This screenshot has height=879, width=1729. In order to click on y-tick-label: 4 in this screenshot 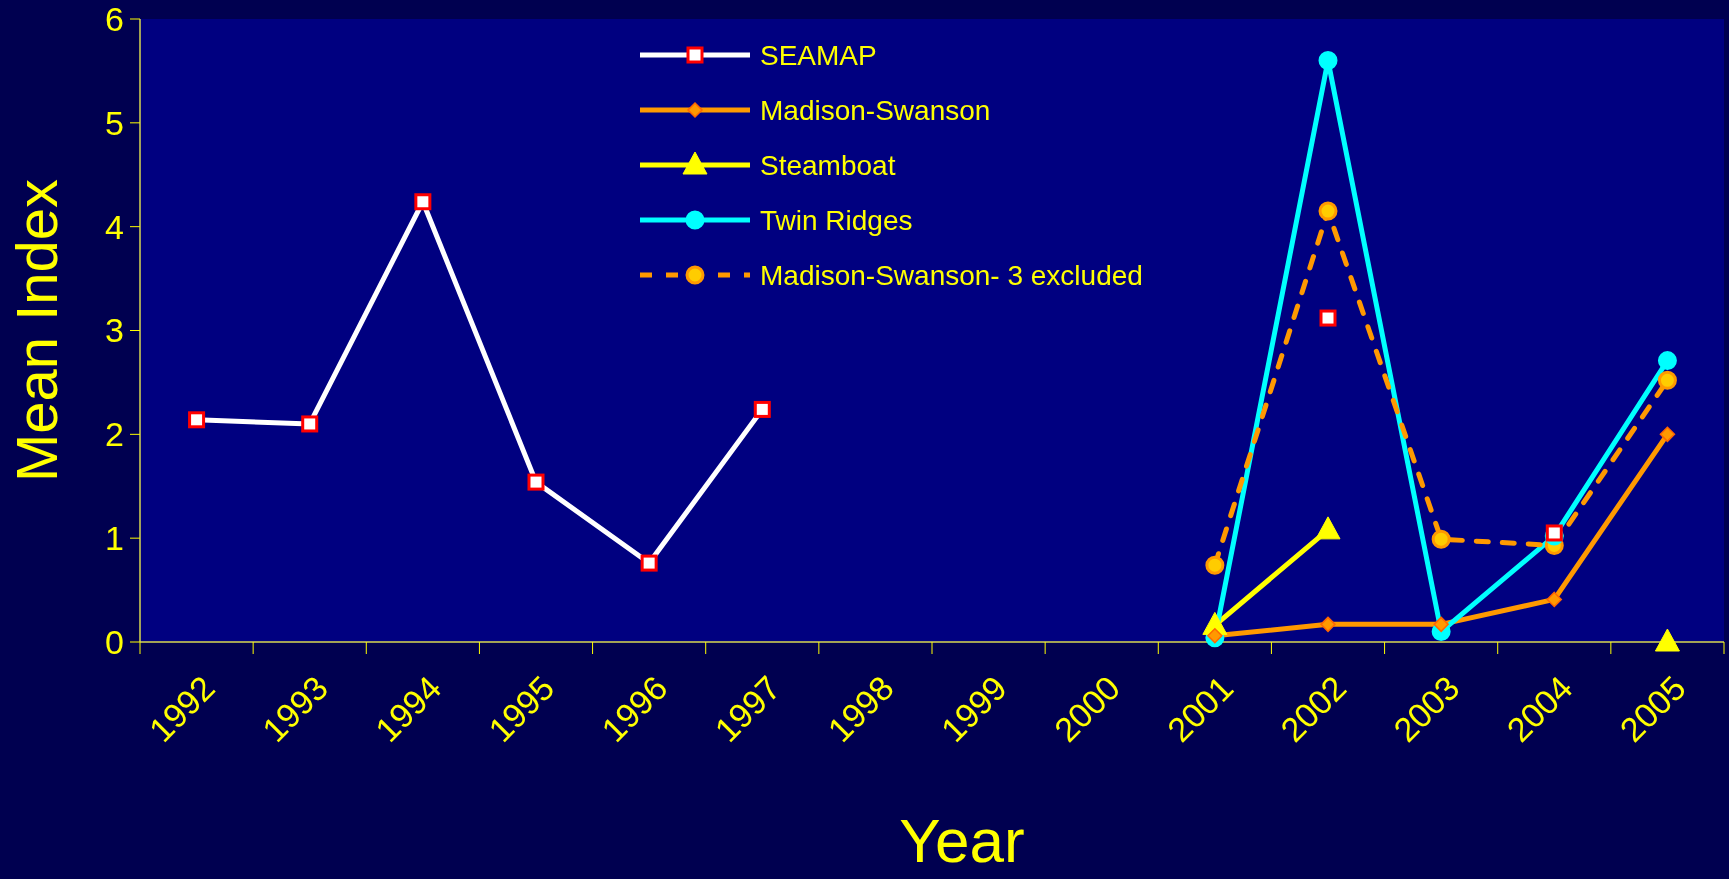, I will do `click(114, 226)`.